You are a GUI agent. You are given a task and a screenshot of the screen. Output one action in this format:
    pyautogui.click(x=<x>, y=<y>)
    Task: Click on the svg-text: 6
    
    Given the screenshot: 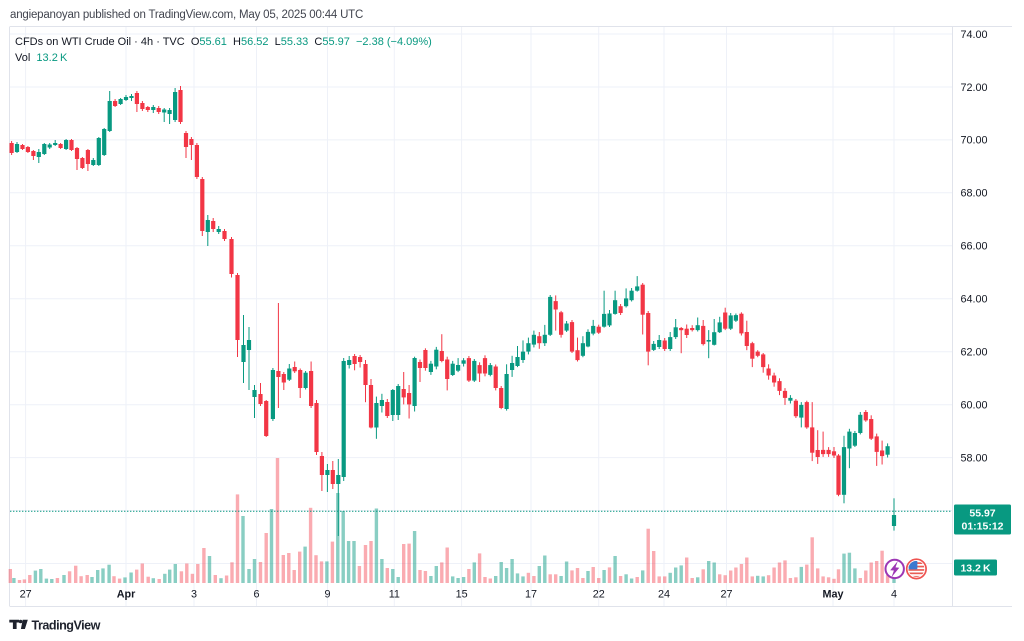 What is the action you would take?
    pyautogui.click(x=256, y=595)
    